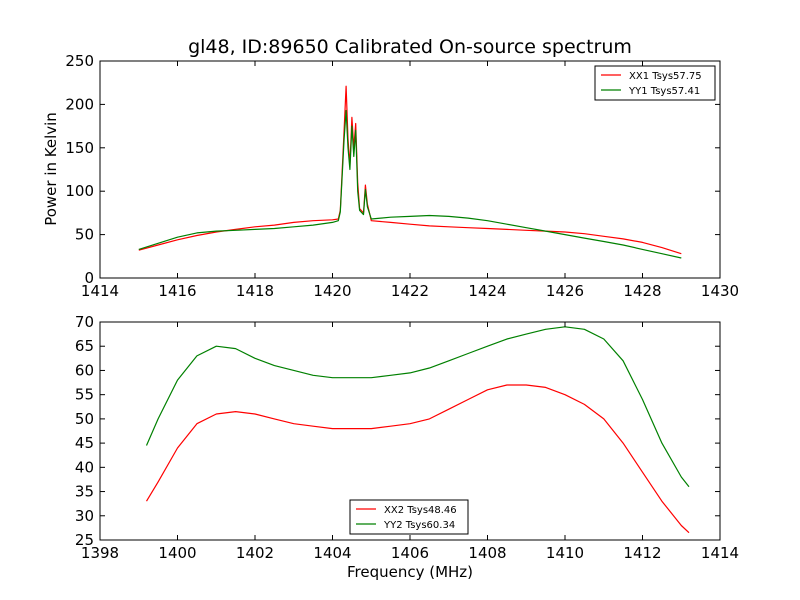  Describe the element at coordinates (642, 291) in the screenshot. I see `x-tick-label-0-7: 1428` at that location.